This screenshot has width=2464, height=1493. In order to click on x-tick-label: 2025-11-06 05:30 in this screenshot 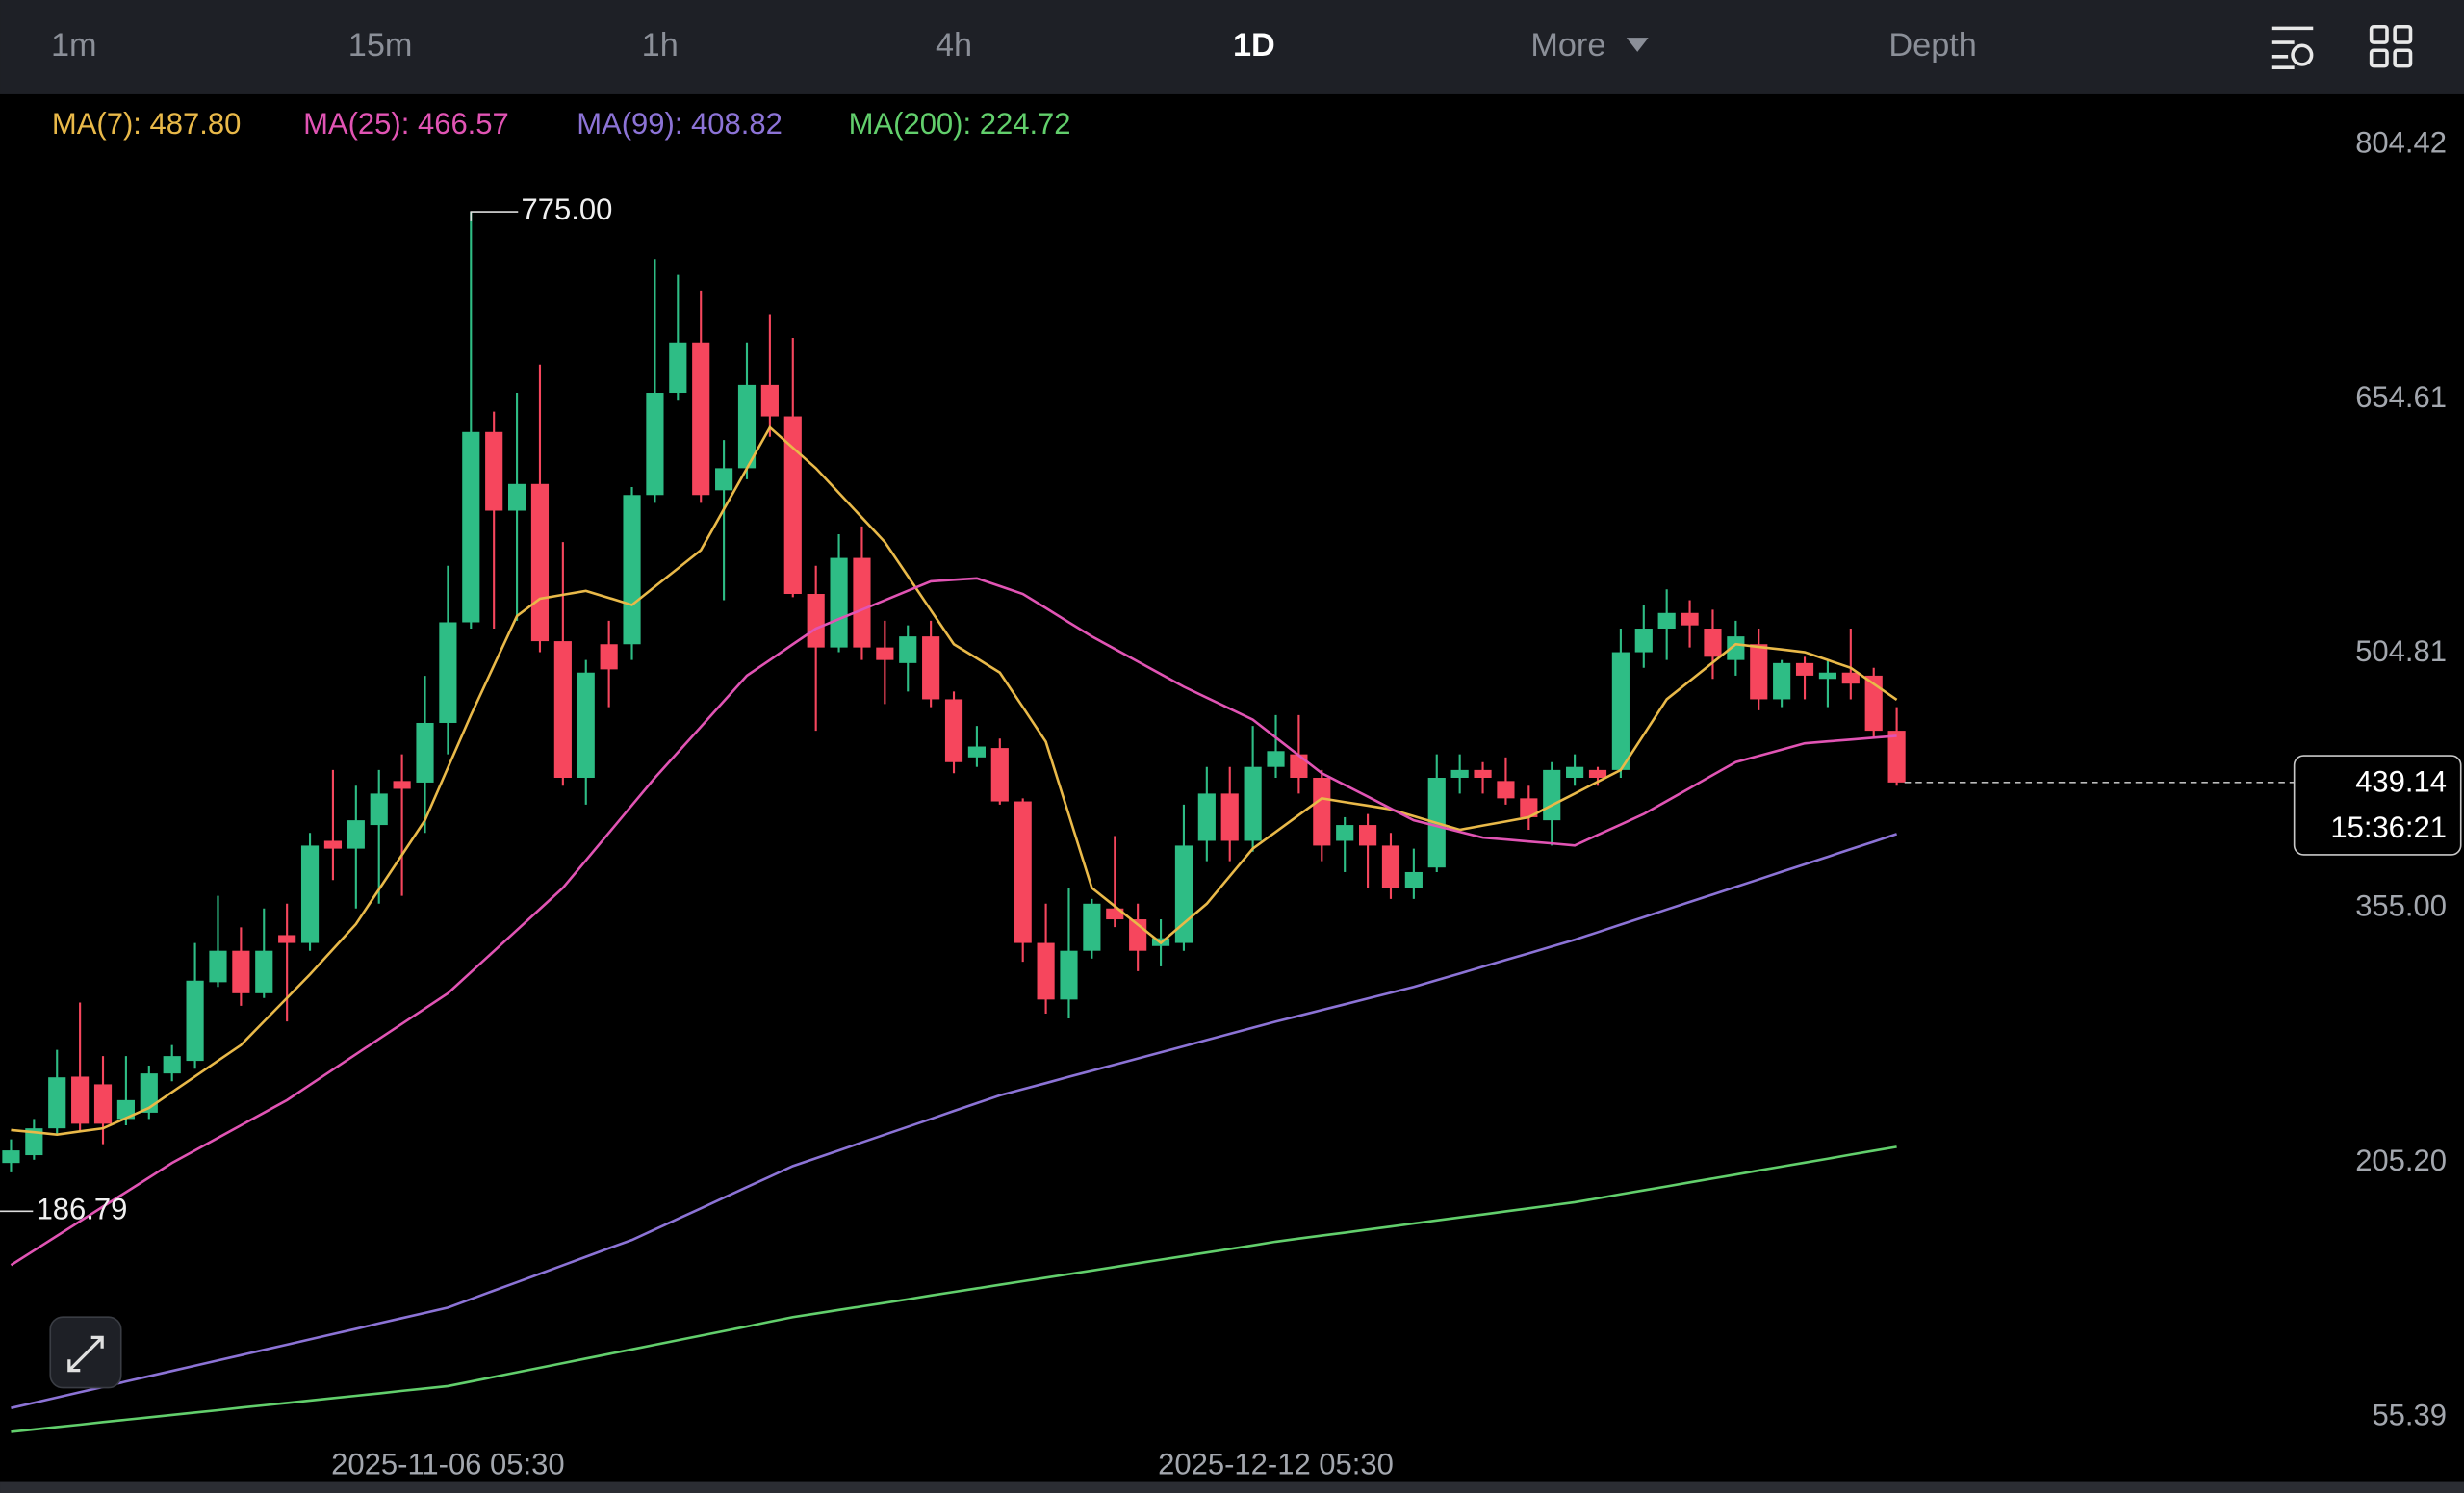, I will do `click(447, 1464)`.